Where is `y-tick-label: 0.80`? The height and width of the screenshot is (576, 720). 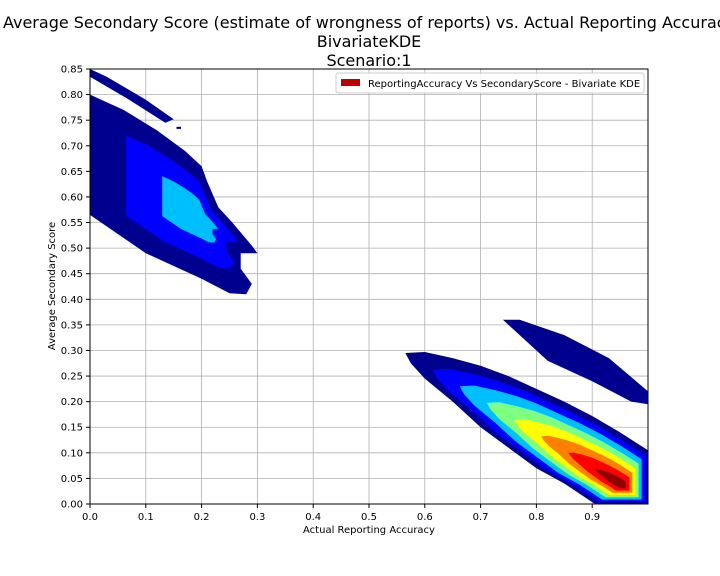
y-tick-label: 0.80 is located at coordinates (72, 95).